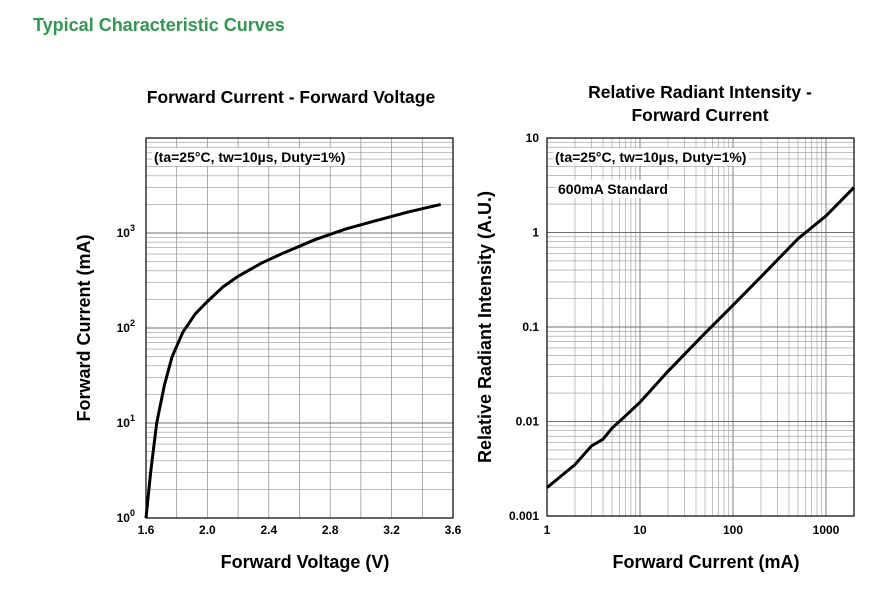 Image resolution: width=888 pixels, height=592 pixels. What do you see at coordinates (84, 327) in the screenshot?
I see `chart1-y-label: Forward Current (mA)` at bounding box center [84, 327].